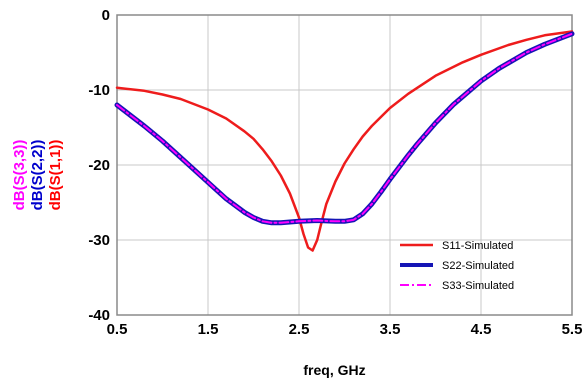  I want to click on y-tick-label: -30, so click(99, 240).